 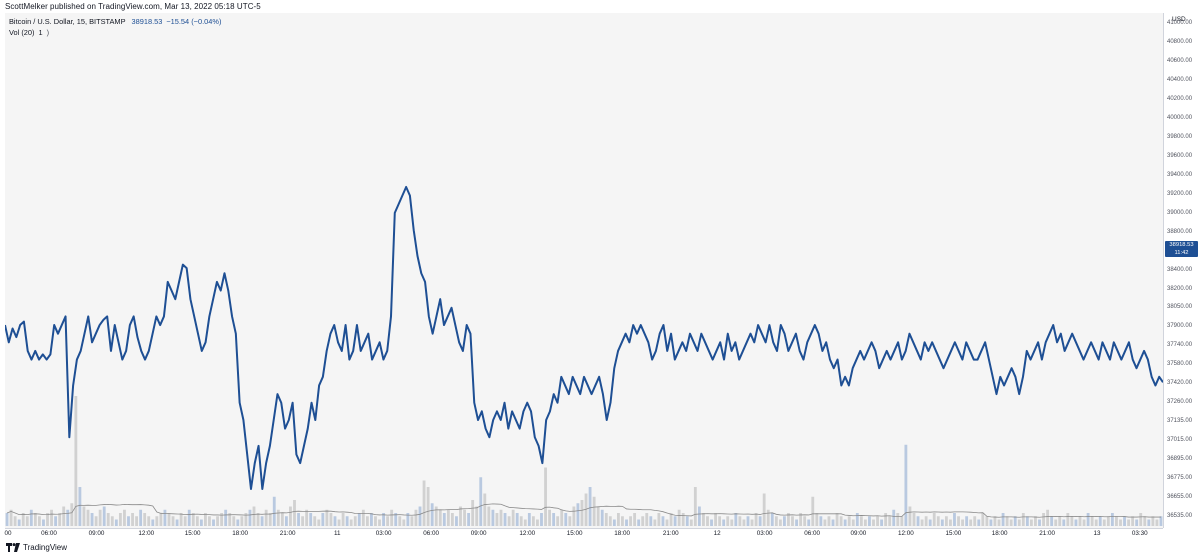 I want to click on time-tick-label: 00, so click(x=8, y=533).